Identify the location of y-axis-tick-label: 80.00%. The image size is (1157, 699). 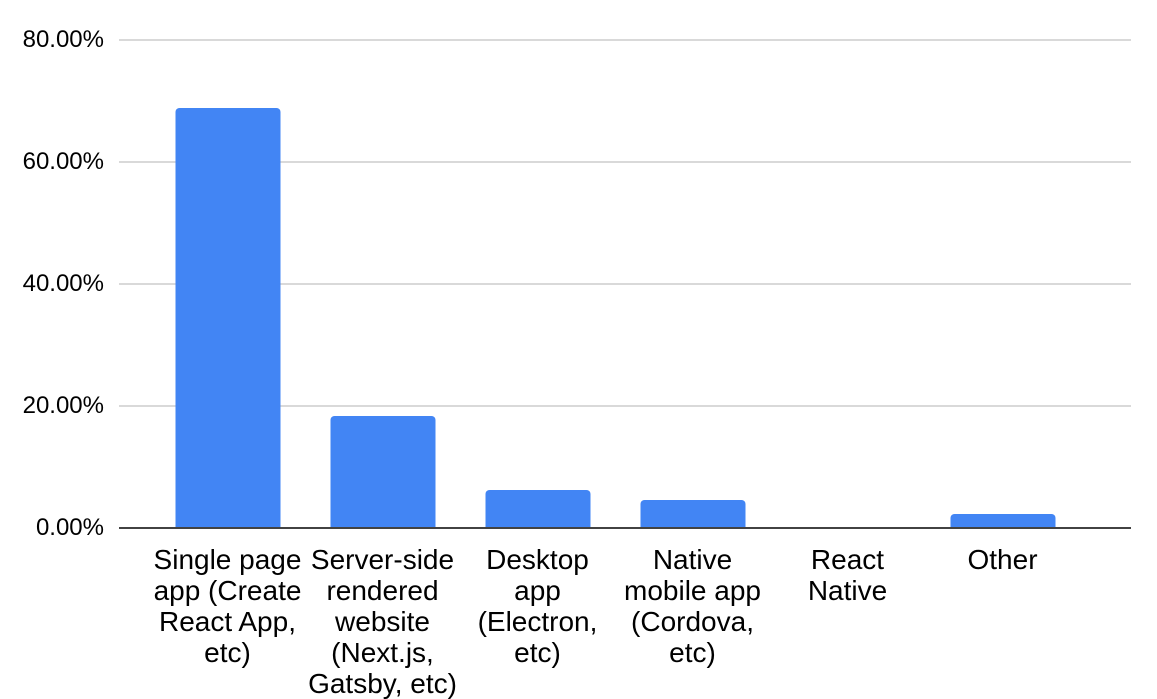
(63, 39).